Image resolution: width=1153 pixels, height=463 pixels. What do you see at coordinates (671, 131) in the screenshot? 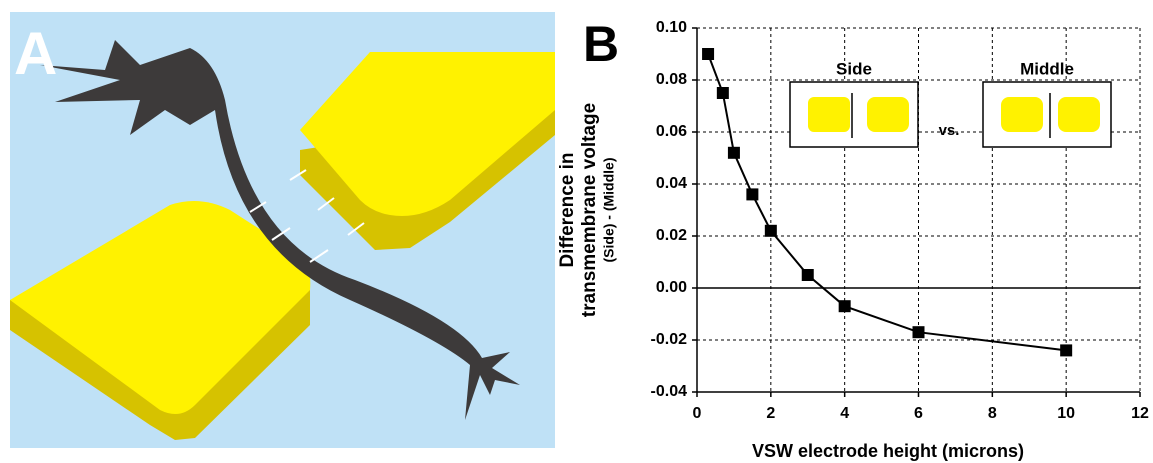
I see `y-tick-label: 0.06` at bounding box center [671, 131].